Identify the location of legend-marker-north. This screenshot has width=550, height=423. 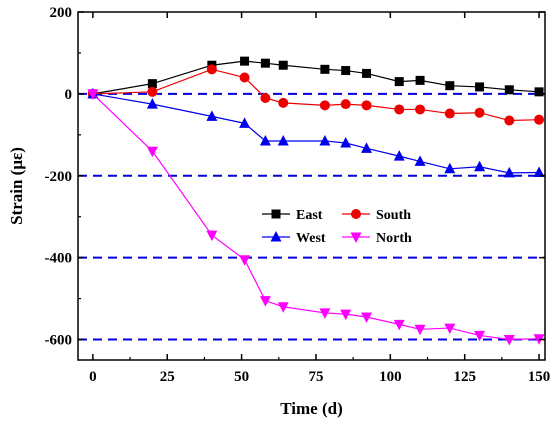
(356, 237).